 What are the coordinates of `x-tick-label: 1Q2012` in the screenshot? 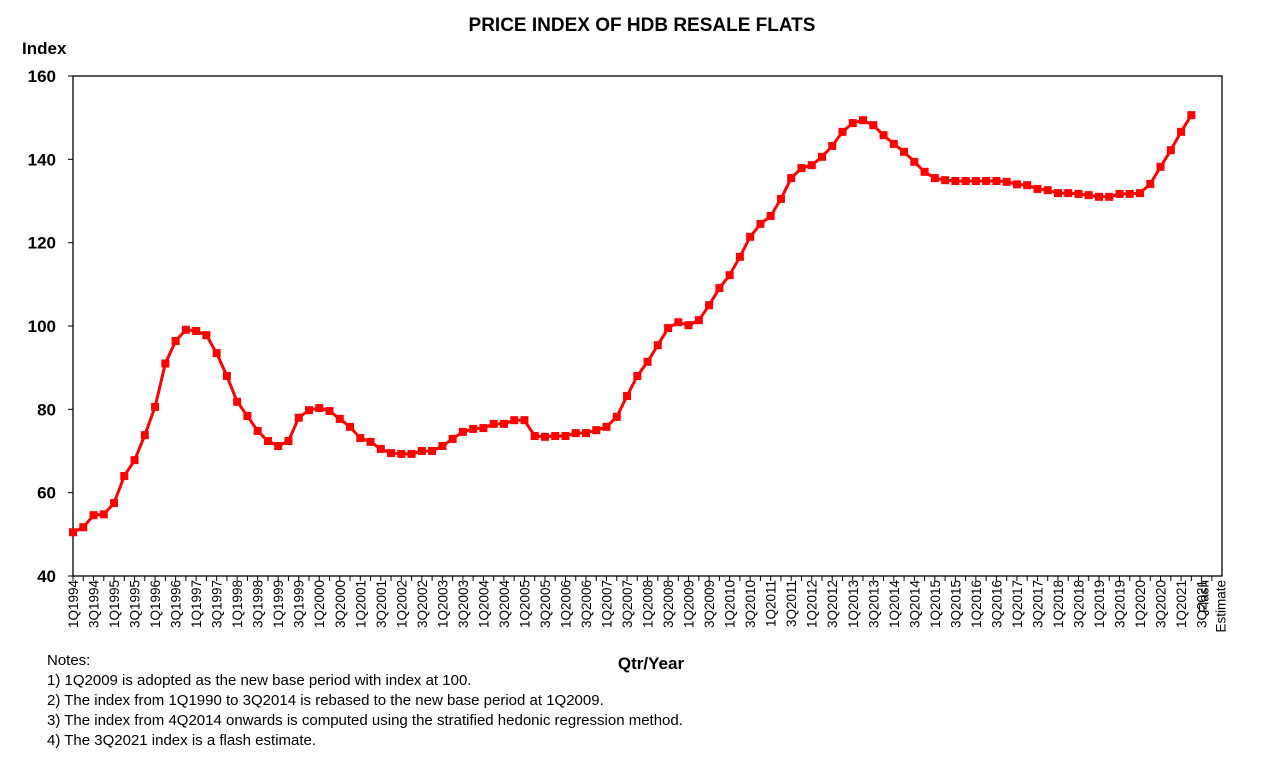 It's located at (812, 604).